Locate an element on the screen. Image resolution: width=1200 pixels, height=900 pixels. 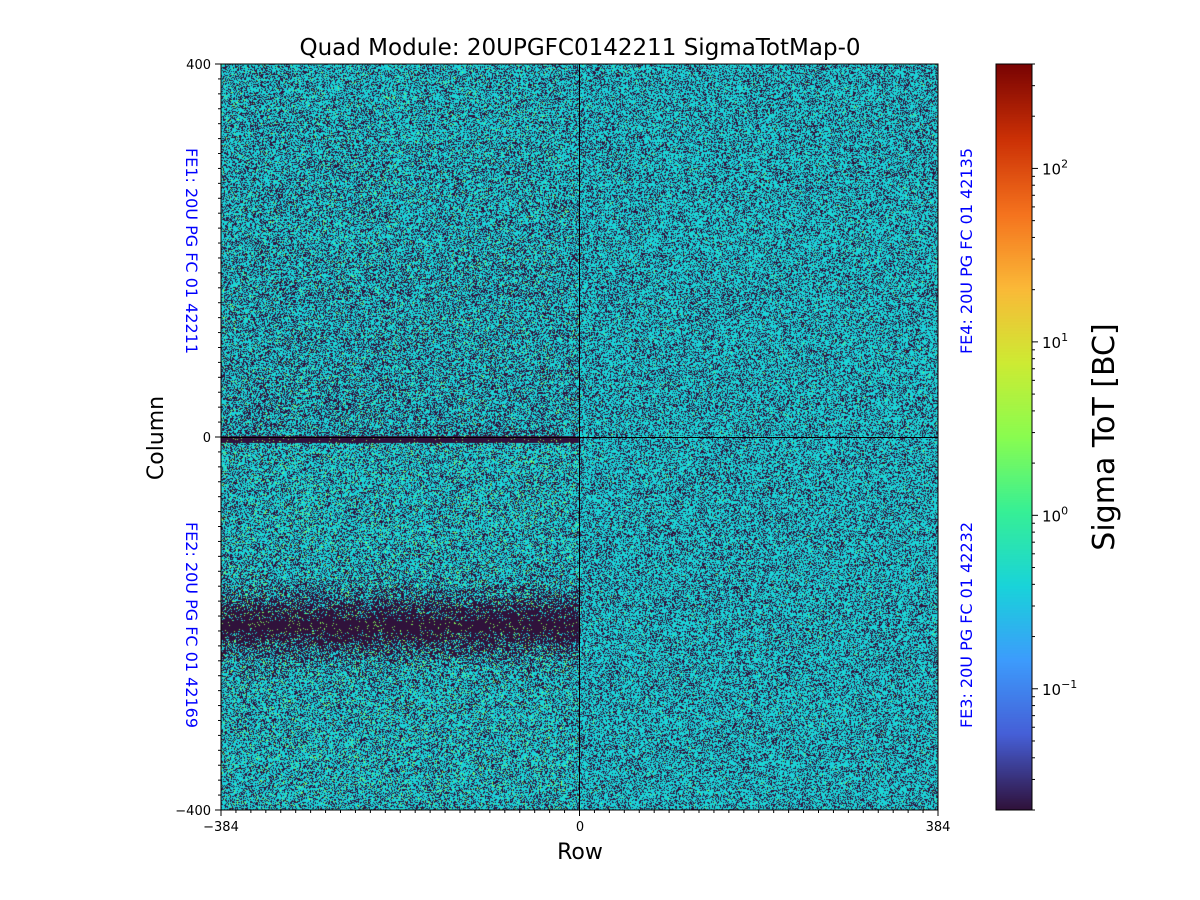
y-tick-label-min: −400 is located at coordinates (193, 811).